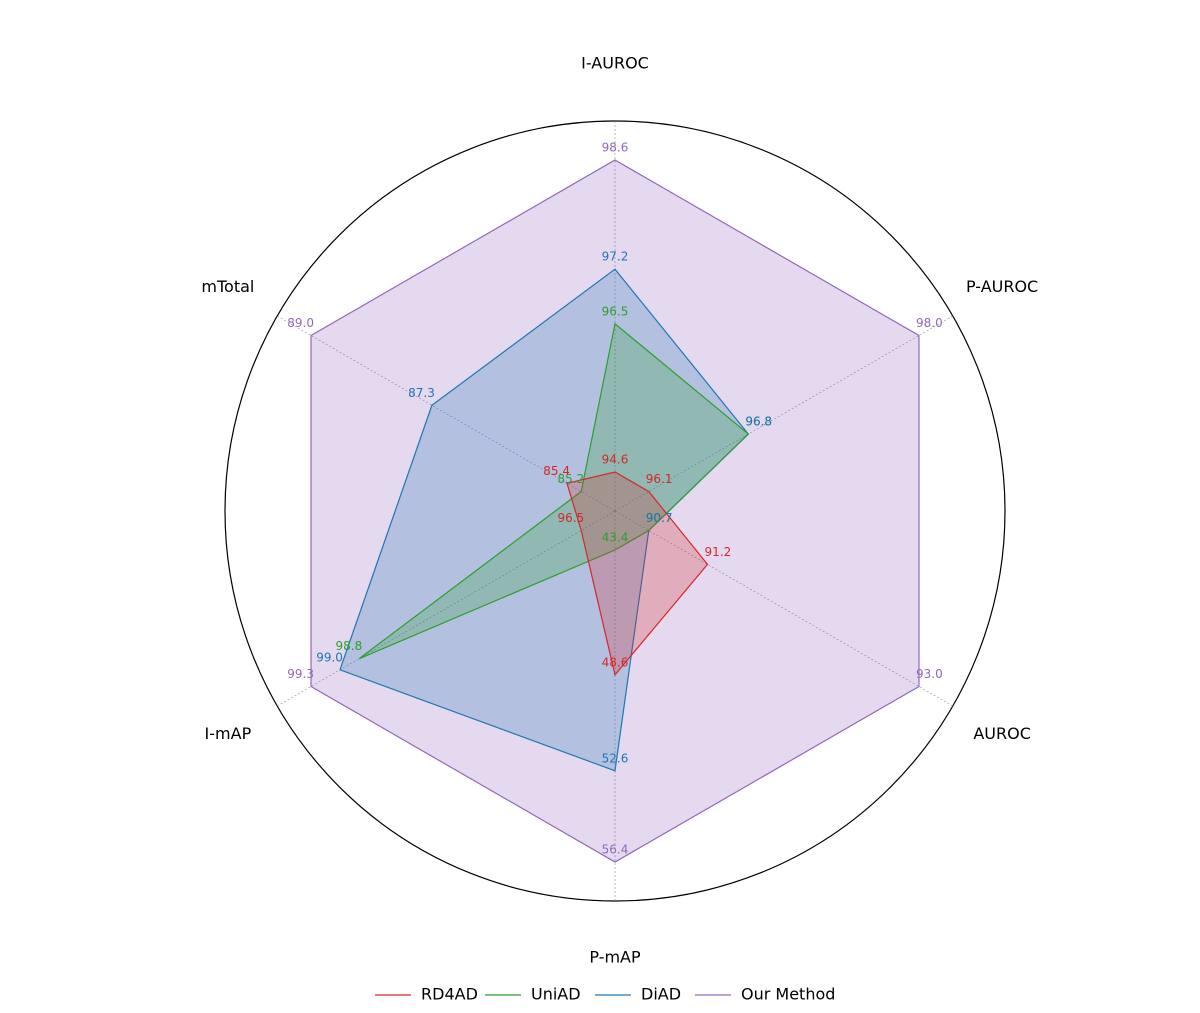 The height and width of the screenshot is (1013, 1200). Describe the element at coordinates (758, 422) in the screenshot. I see `value-label: 96.8` at that location.